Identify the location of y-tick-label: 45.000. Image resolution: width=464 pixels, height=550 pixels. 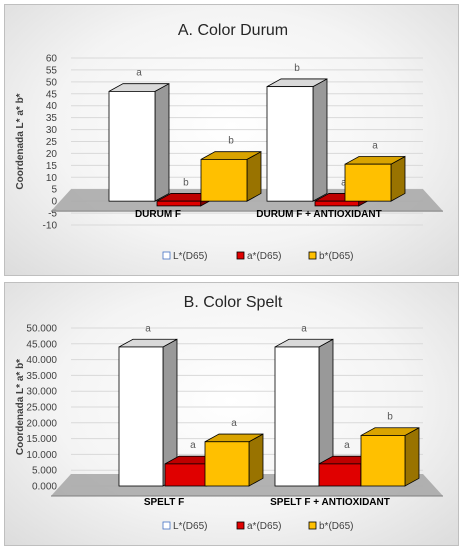
(41, 344).